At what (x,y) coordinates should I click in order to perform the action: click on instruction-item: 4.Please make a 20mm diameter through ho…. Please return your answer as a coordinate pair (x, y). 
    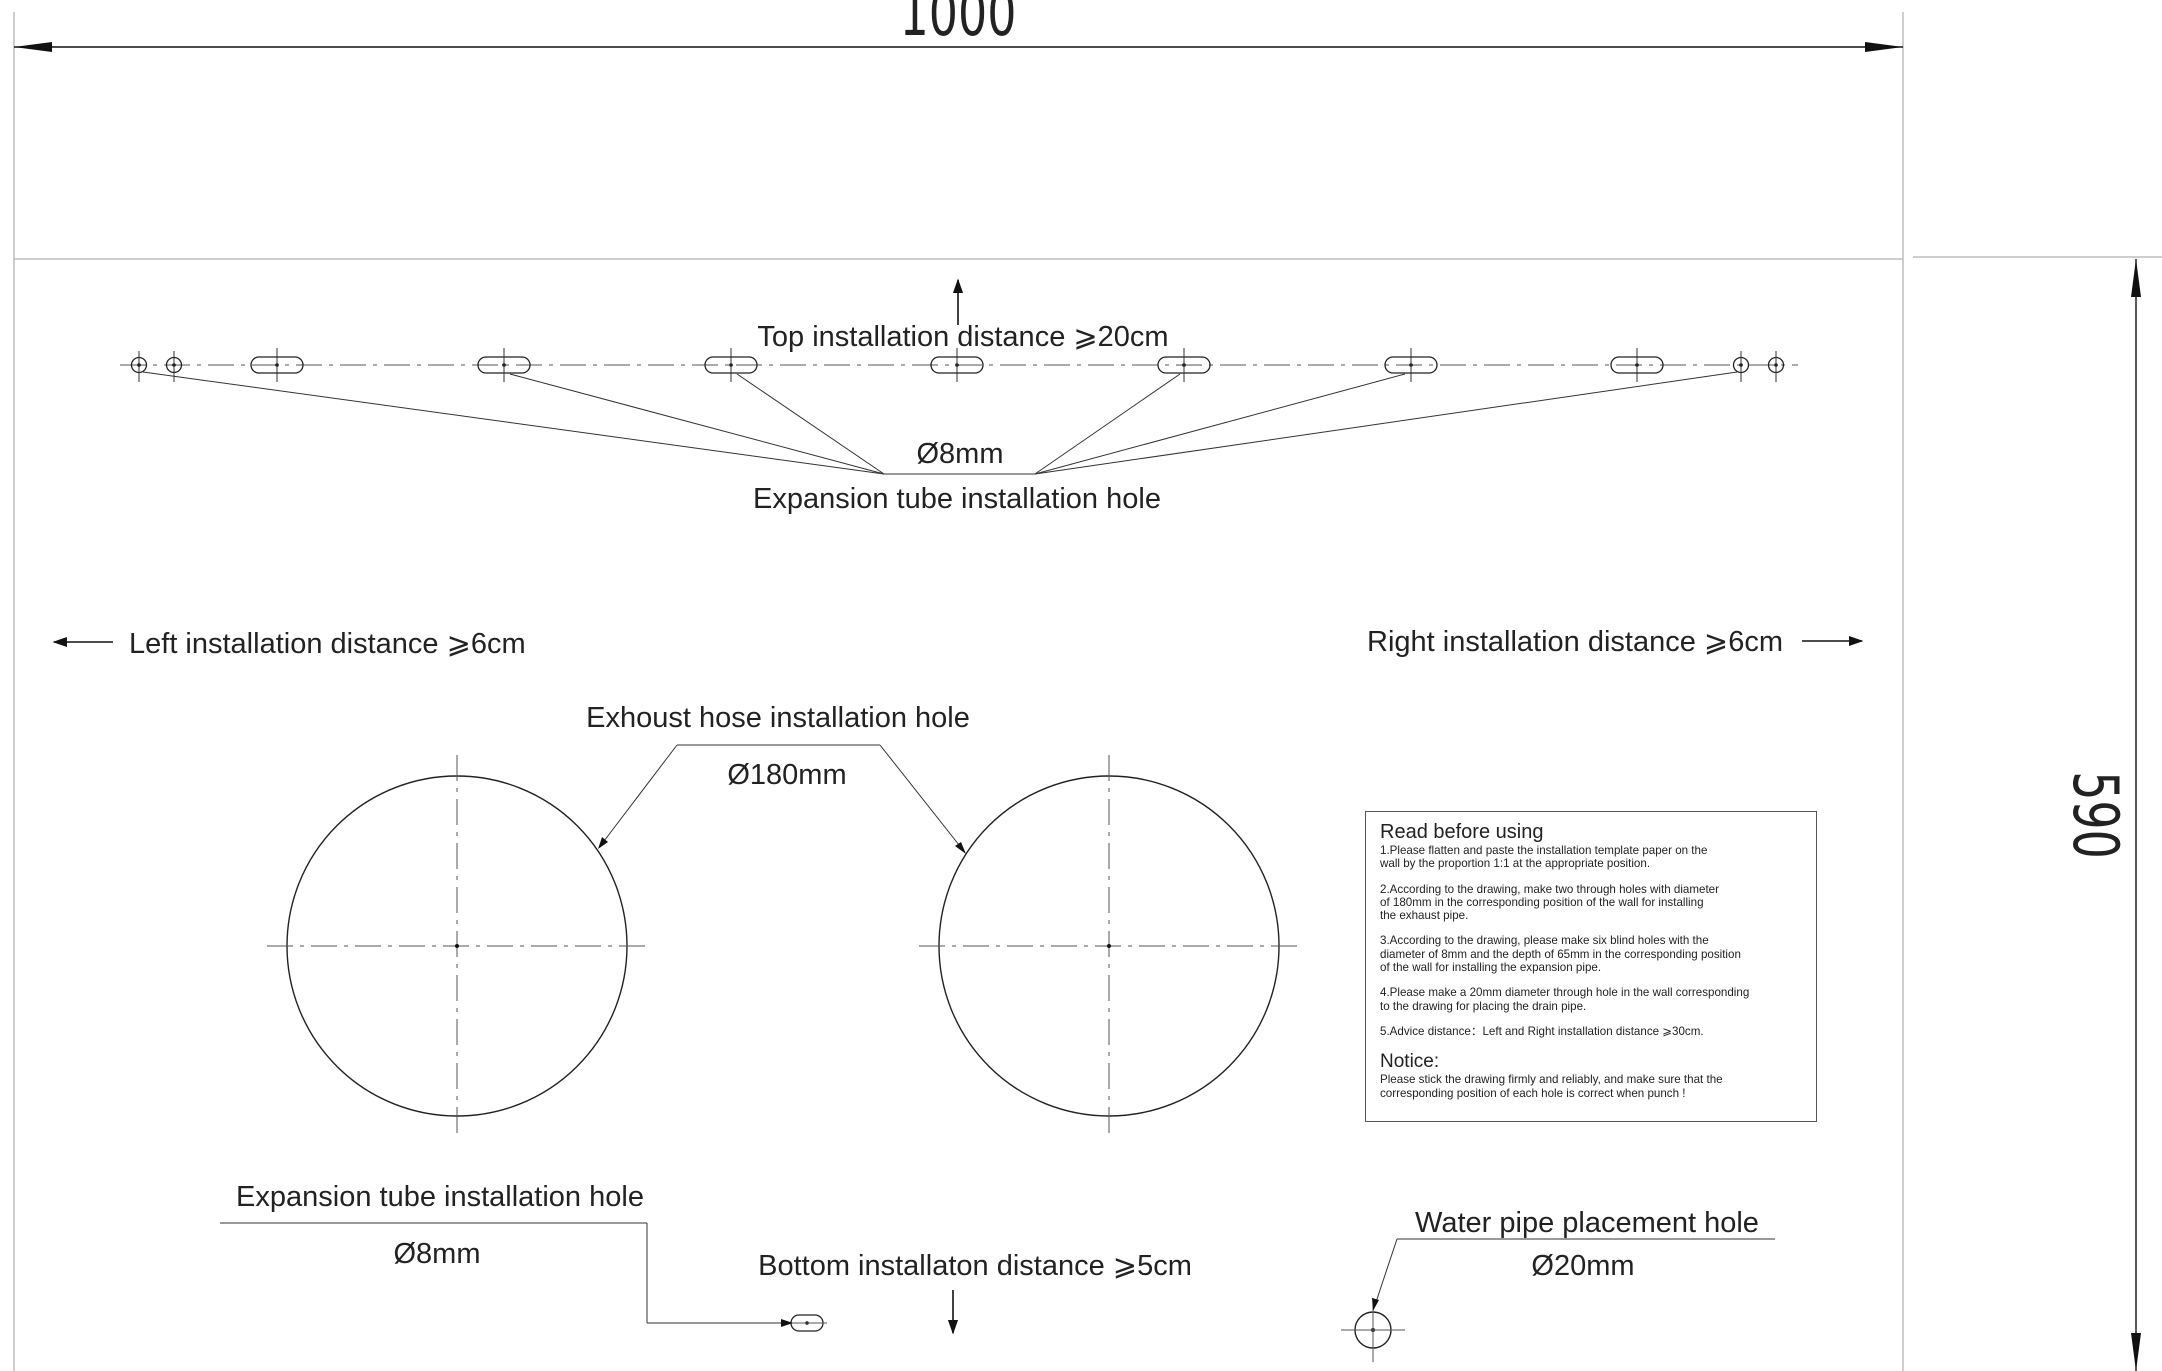
    Looking at the image, I should click on (1565, 999).